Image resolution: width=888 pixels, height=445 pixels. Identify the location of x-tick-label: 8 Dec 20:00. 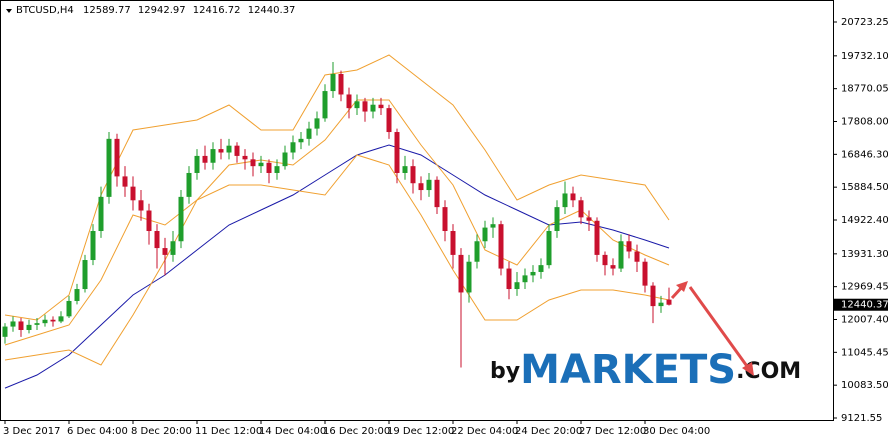
(161, 431).